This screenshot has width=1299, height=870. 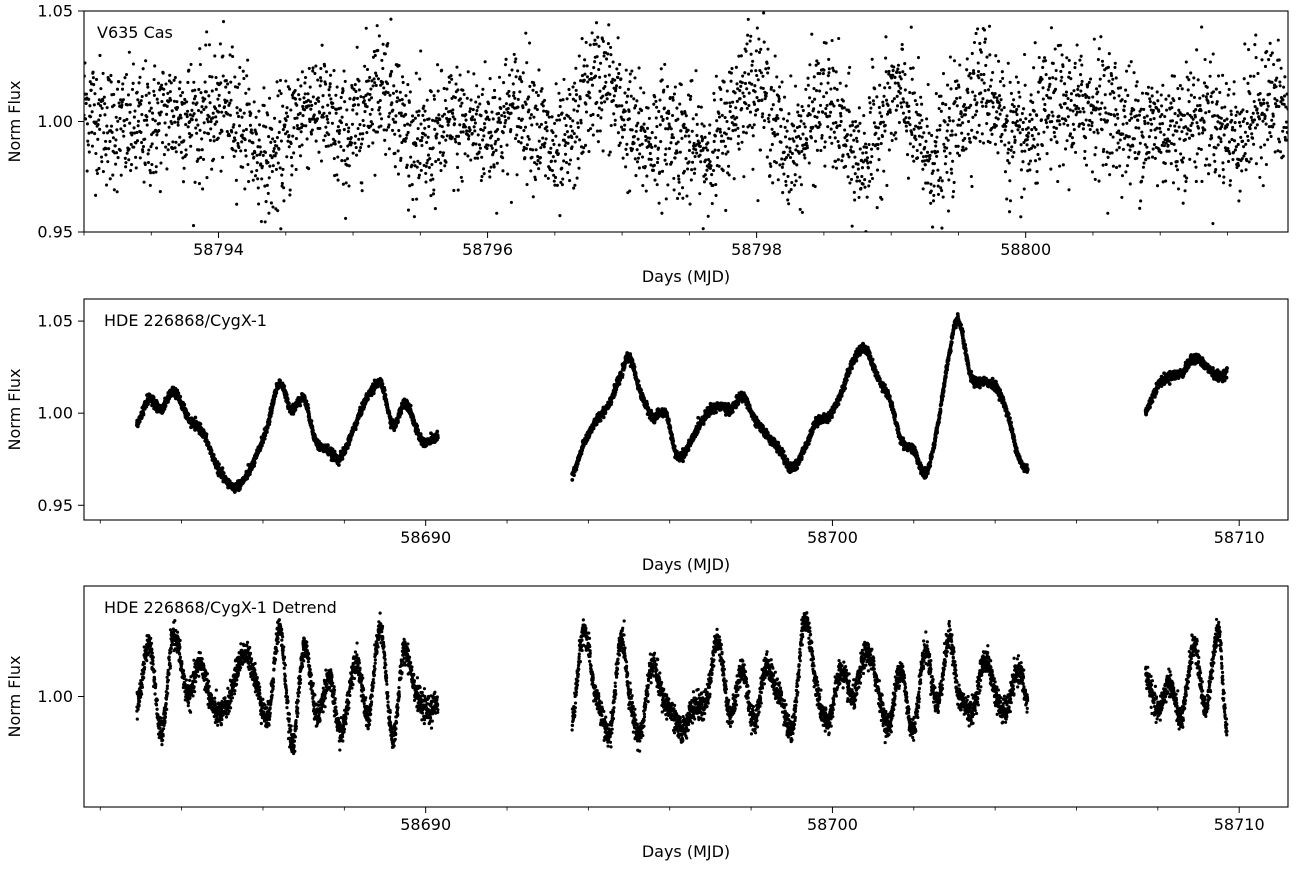 What do you see at coordinates (1025, 249) in the screenshot?
I see `x-tick-label: 58800` at bounding box center [1025, 249].